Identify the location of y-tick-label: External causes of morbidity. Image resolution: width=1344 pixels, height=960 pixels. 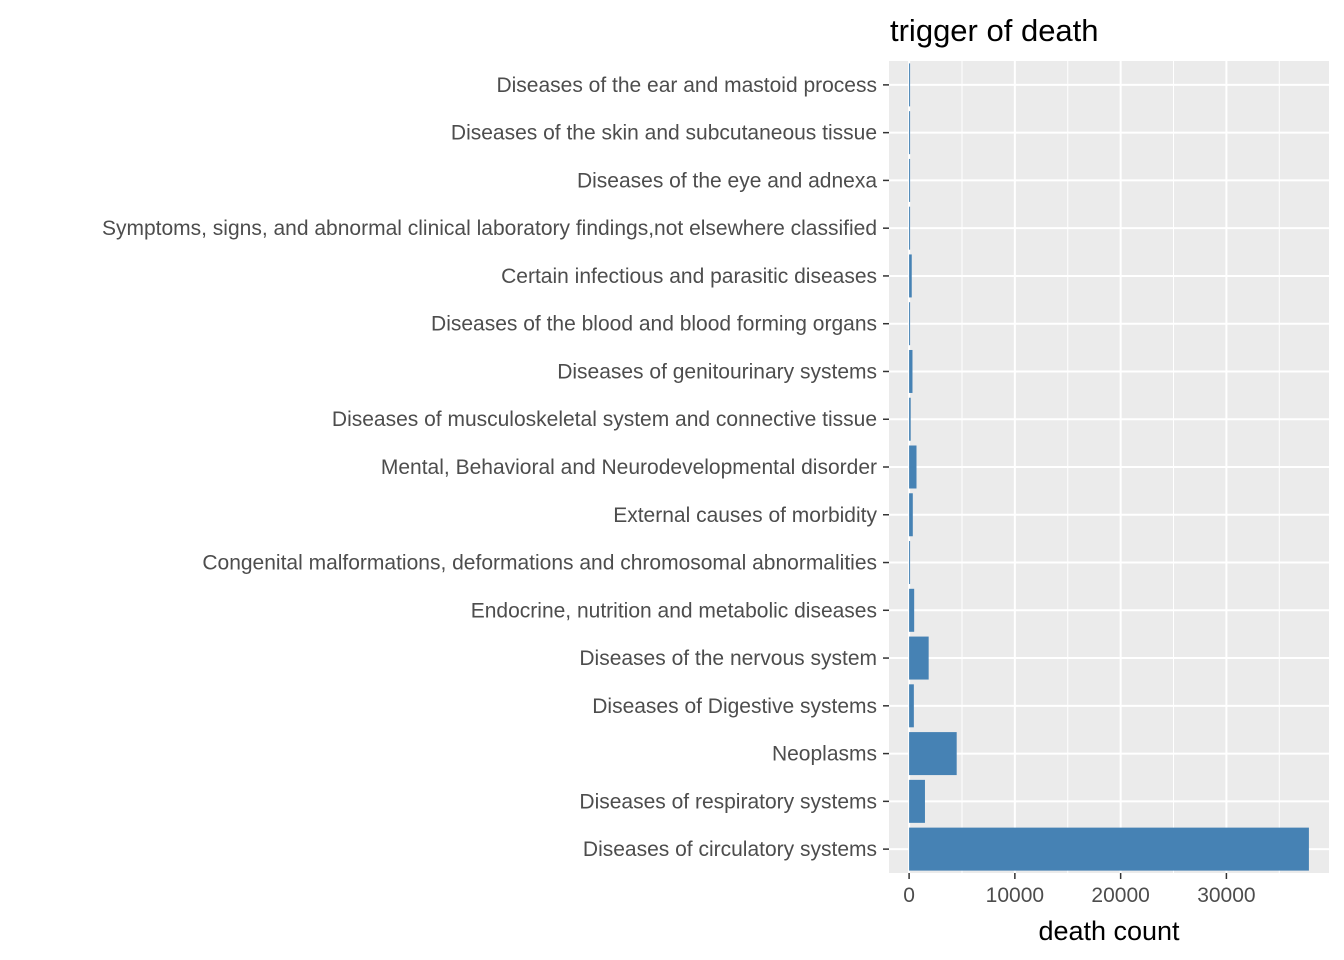
(745, 515).